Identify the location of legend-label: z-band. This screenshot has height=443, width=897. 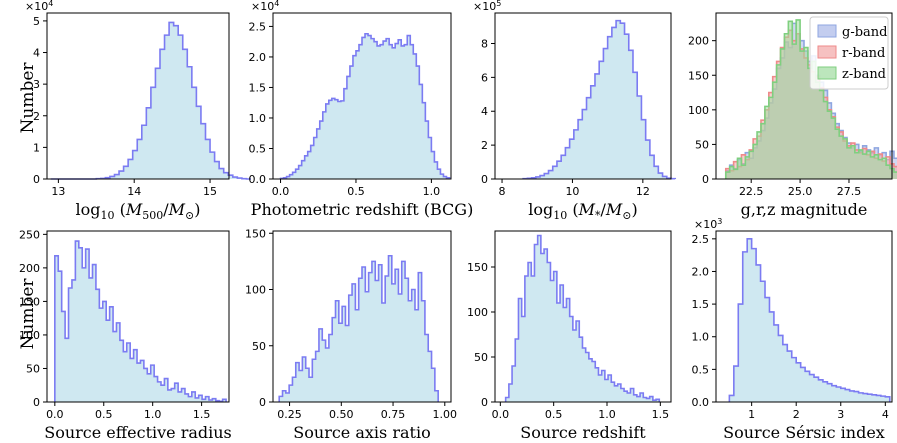
(864, 74).